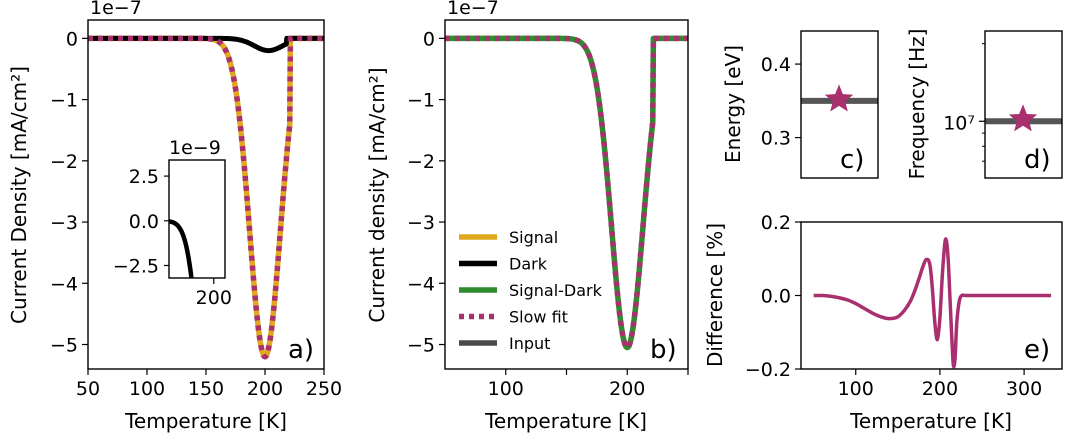 The image size is (1080, 441). I want to click on panel-c-y-tick-label-0: 0.3, so click(776, 139).